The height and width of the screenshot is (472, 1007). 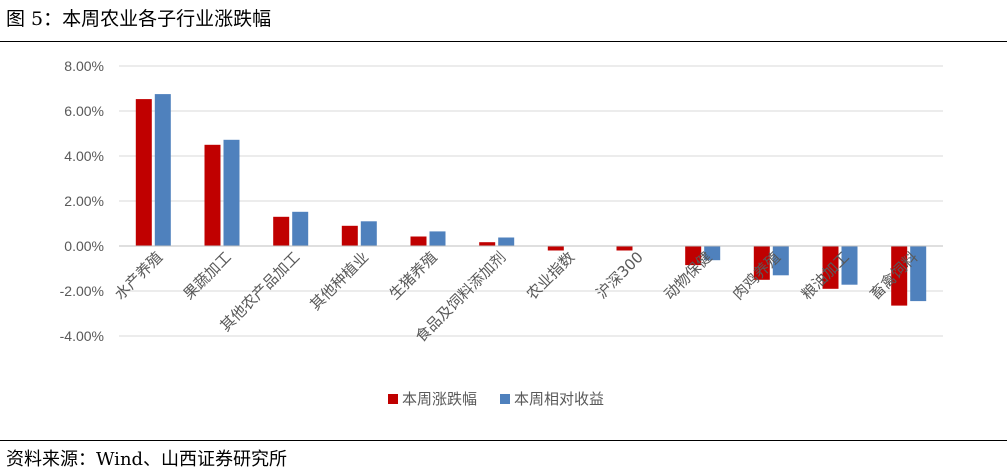 What do you see at coordinates (439, 399) in the screenshot?
I see `legend-label-series-1: 本周涨跌幅` at bounding box center [439, 399].